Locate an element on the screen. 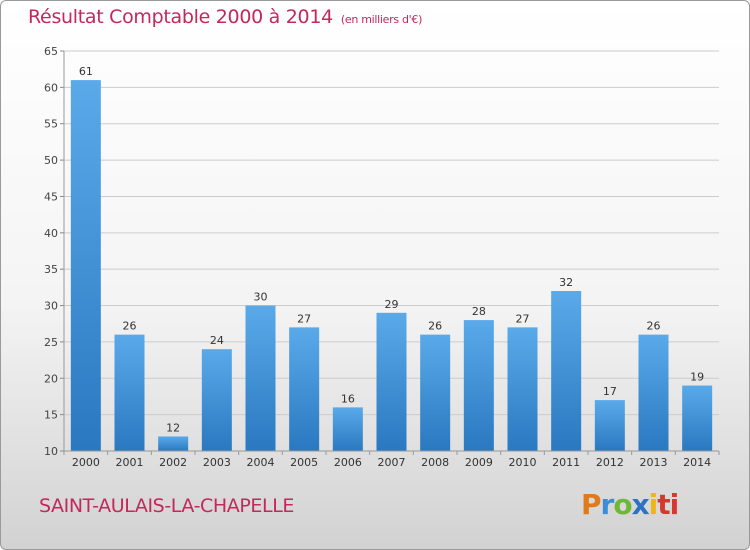  y-tick-label: 15 is located at coordinates (51, 415).